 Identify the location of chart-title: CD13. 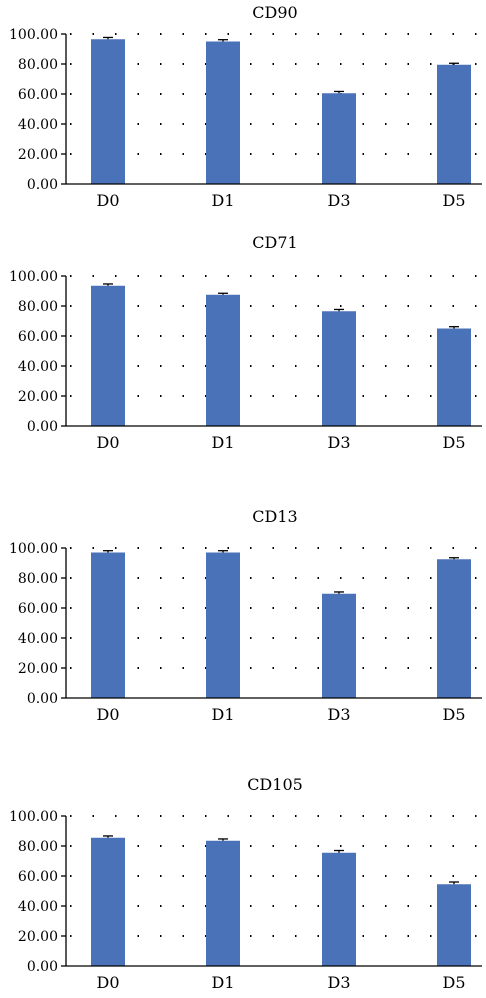
(274, 516).